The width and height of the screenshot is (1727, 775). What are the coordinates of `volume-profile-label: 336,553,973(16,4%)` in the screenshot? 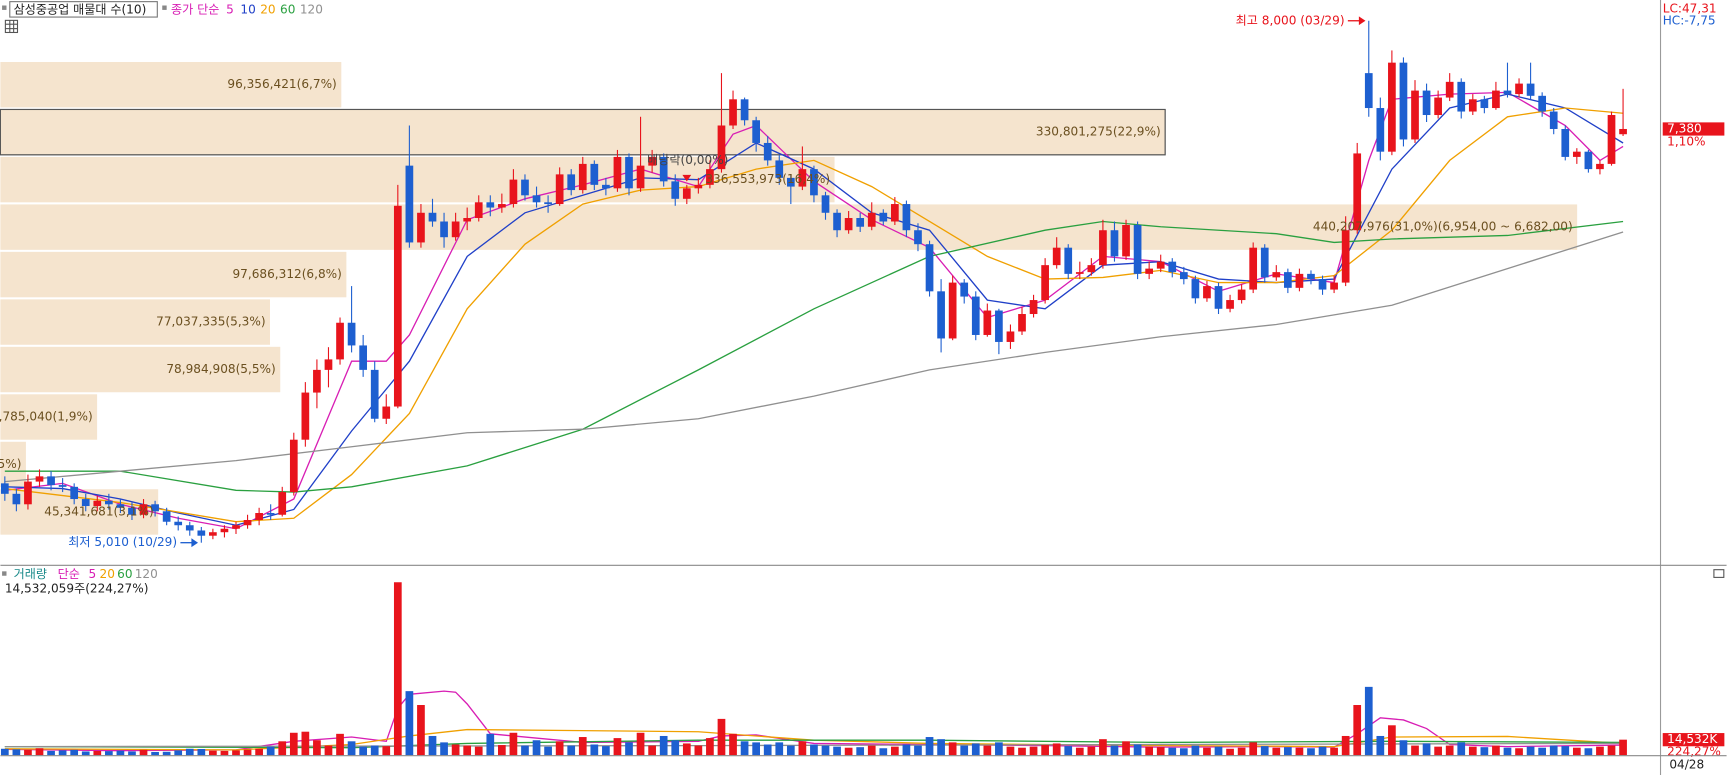 It's located at (767, 179).